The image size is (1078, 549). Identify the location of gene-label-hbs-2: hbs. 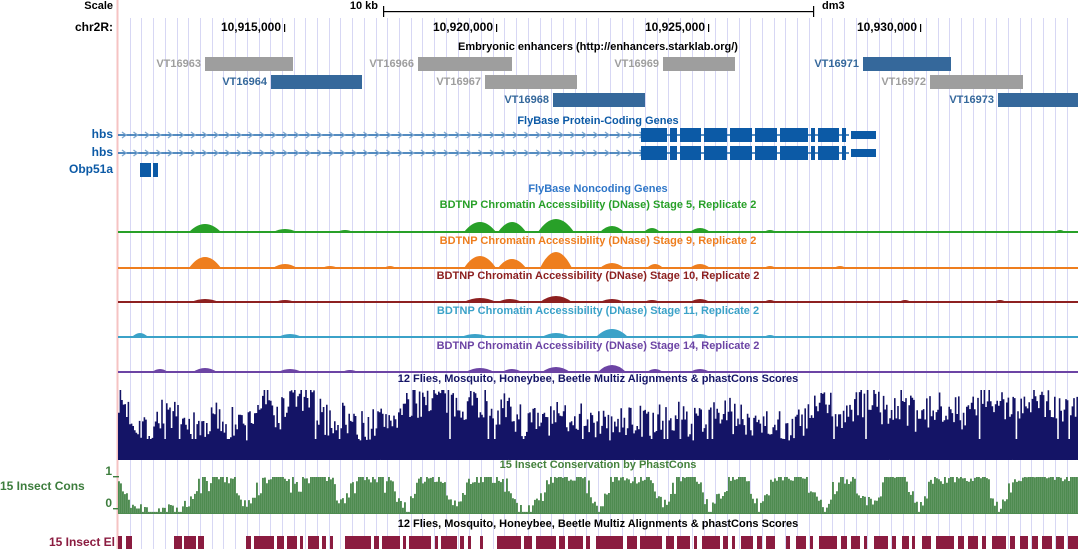
(102, 152).